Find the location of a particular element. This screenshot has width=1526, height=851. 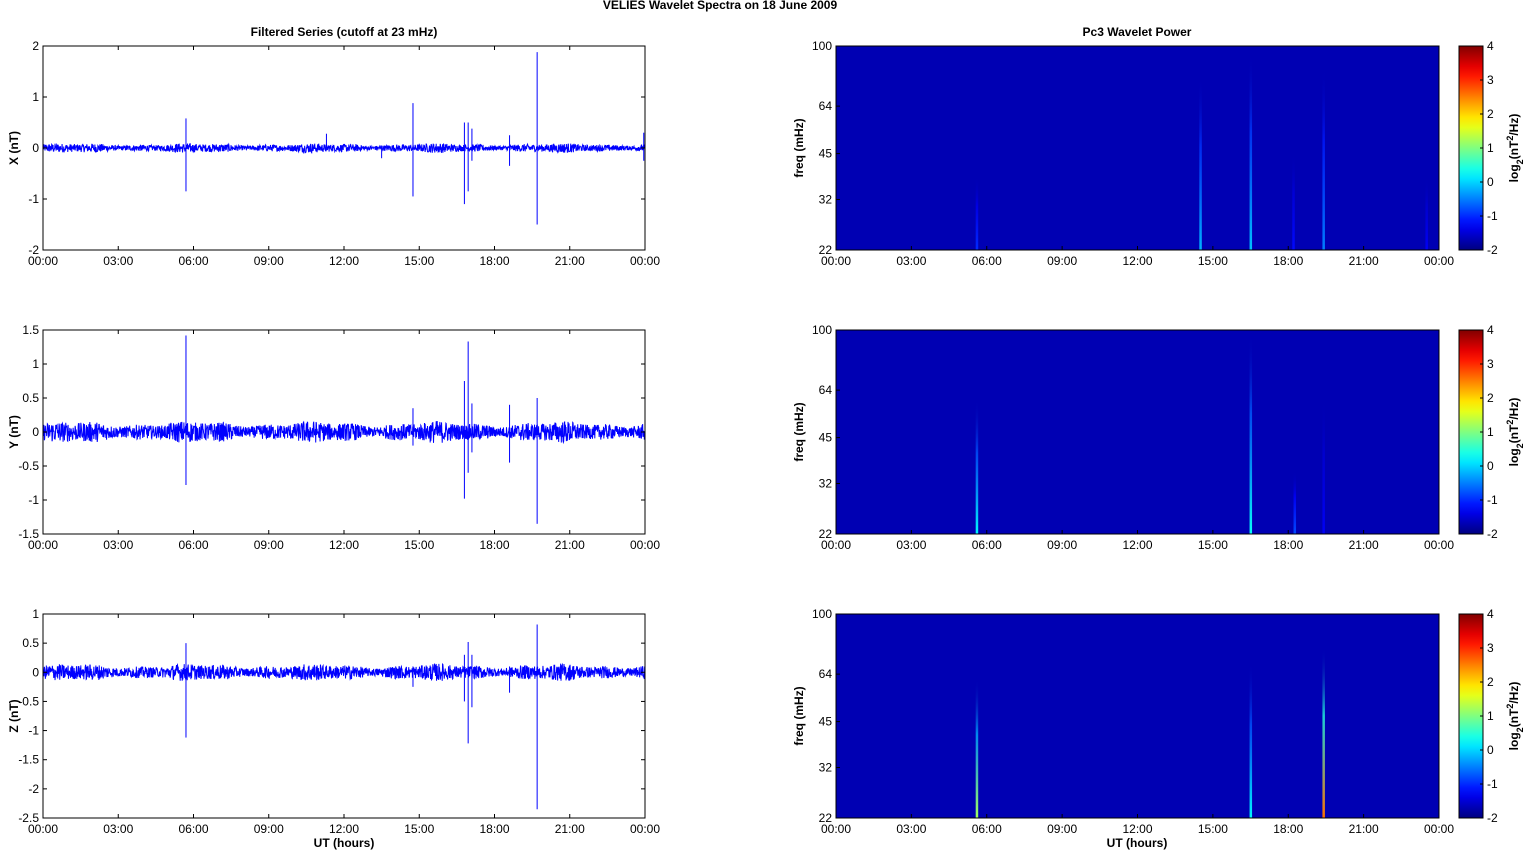

y-tick-label: 100 is located at coordinates (822, 46).